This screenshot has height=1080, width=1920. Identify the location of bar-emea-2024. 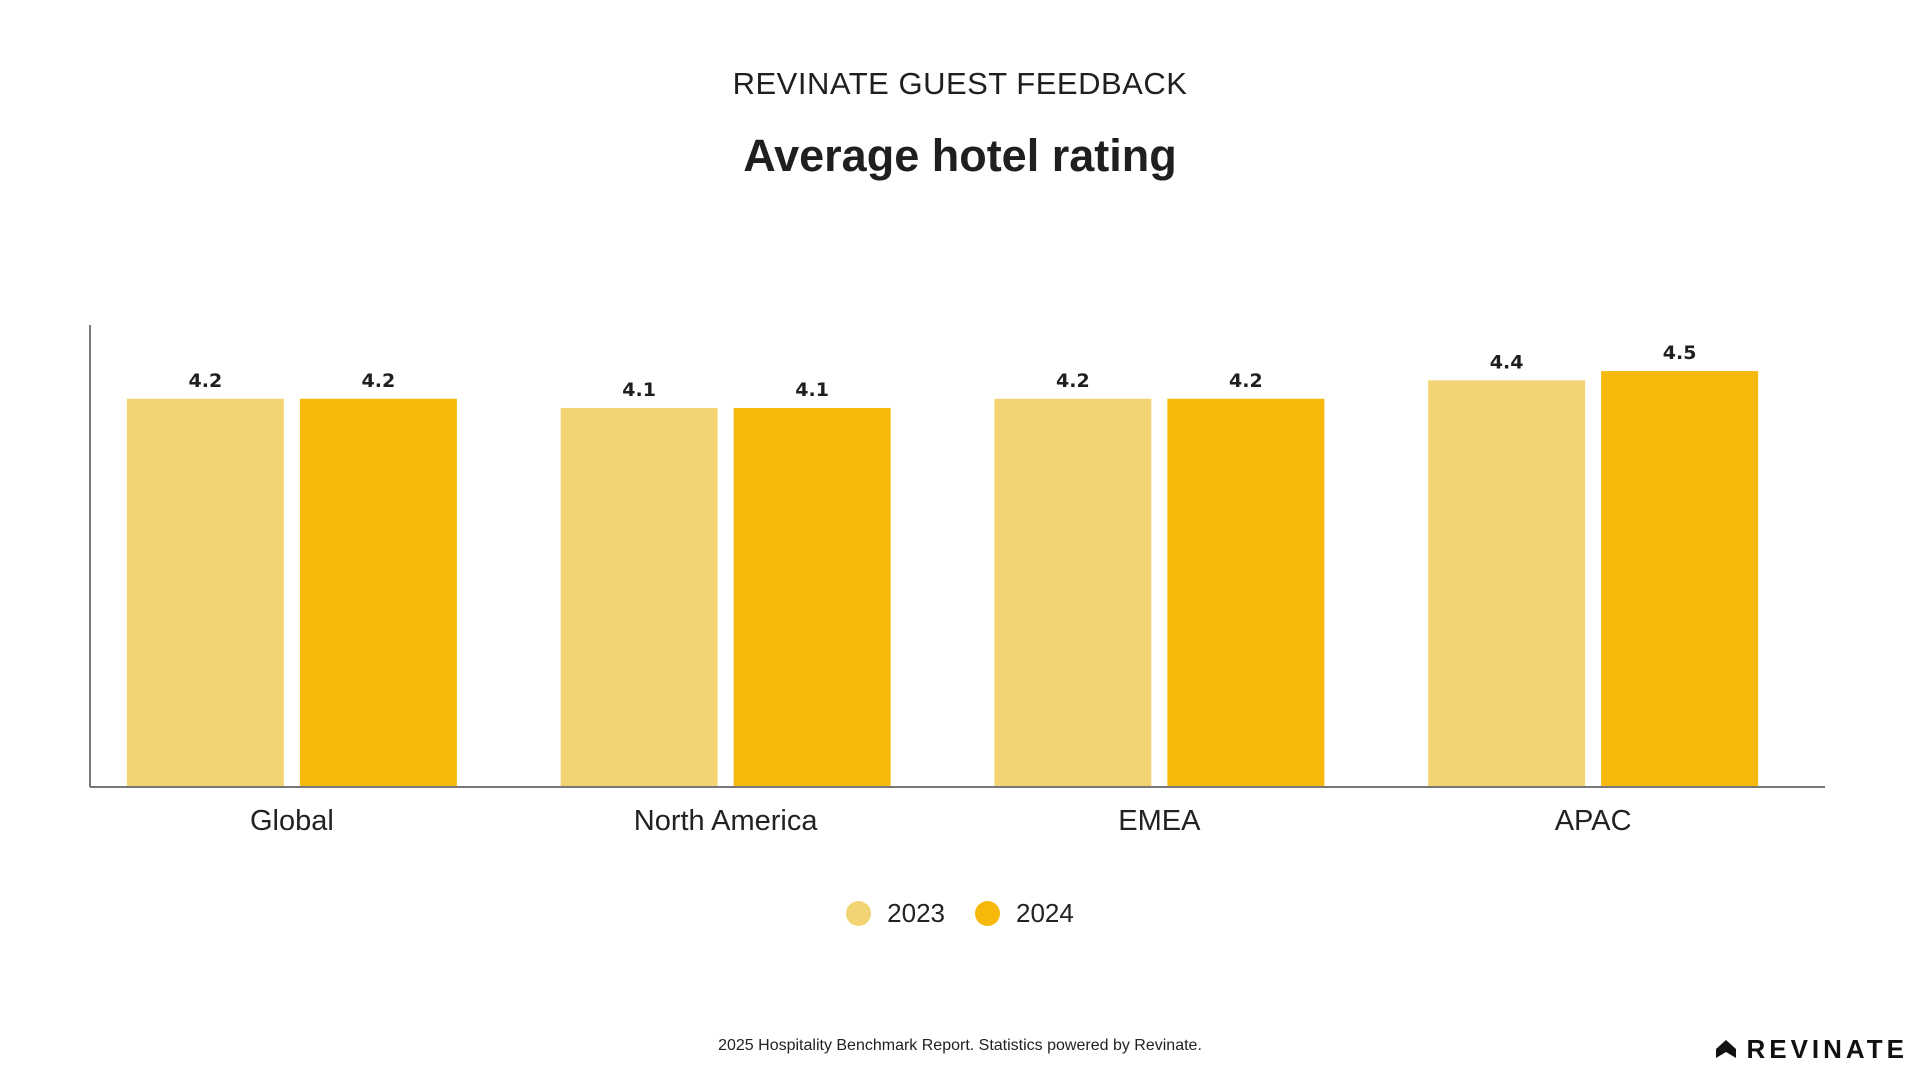
(1246, 592).